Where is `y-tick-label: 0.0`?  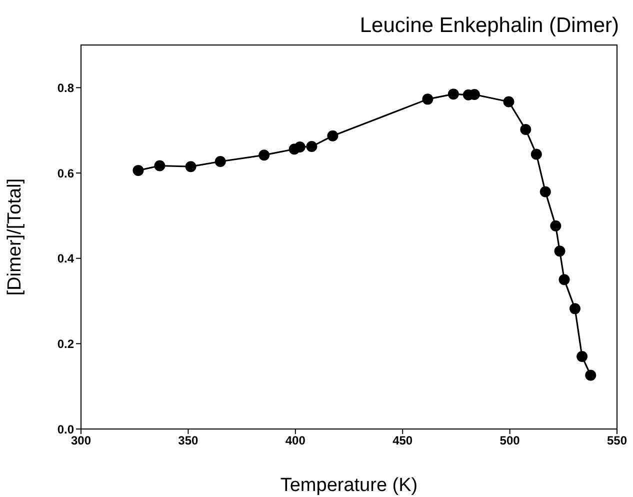
y-tick-label: 0.0 is located at coordinates (65, 429).